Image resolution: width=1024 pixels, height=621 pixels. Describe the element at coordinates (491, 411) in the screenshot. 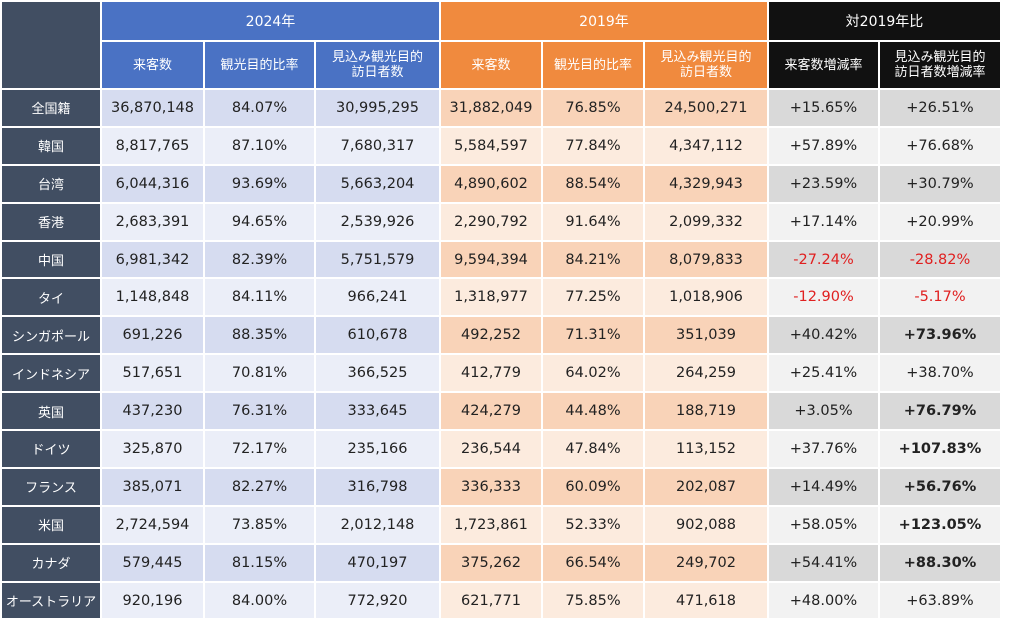

I see `cell-visitors-2019: 424,279` at that location.